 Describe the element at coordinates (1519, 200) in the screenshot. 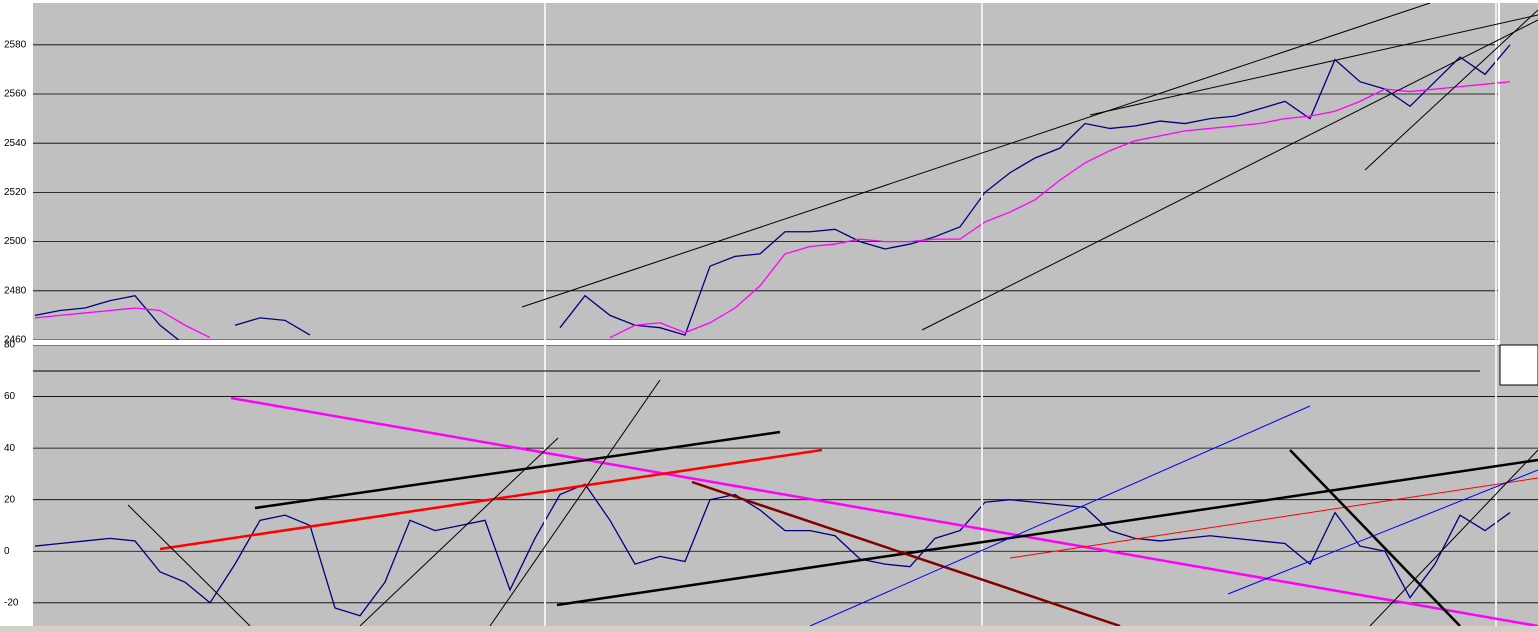

I see `side-pane` at that location.